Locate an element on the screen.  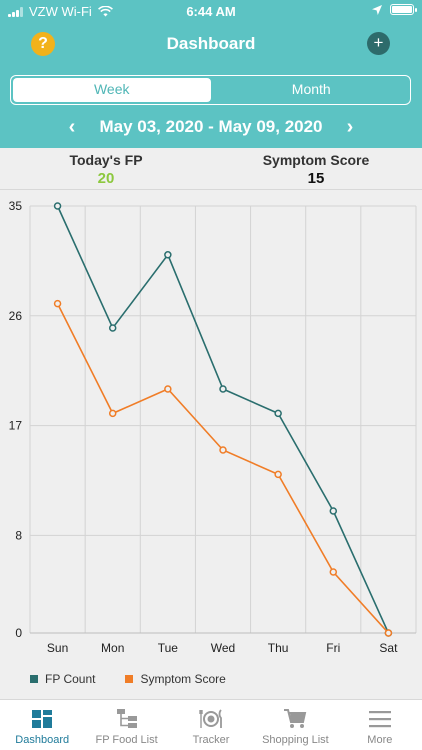
date-range: ‹ May 03, 2020 - May 09, 2020 › is located at coordinates (211, 127).